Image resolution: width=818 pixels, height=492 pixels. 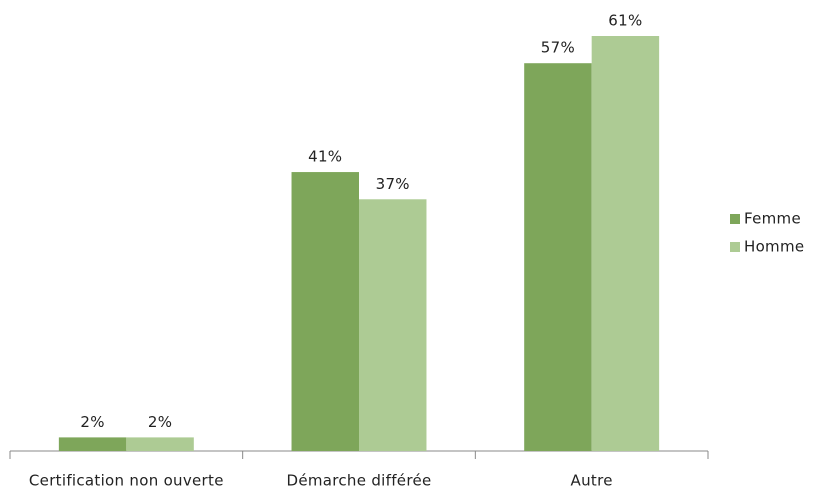 What do you see at coordinates (772, 219) in the screenshot?
I see `legend-label: Femme` at bounding box center [772, 219].